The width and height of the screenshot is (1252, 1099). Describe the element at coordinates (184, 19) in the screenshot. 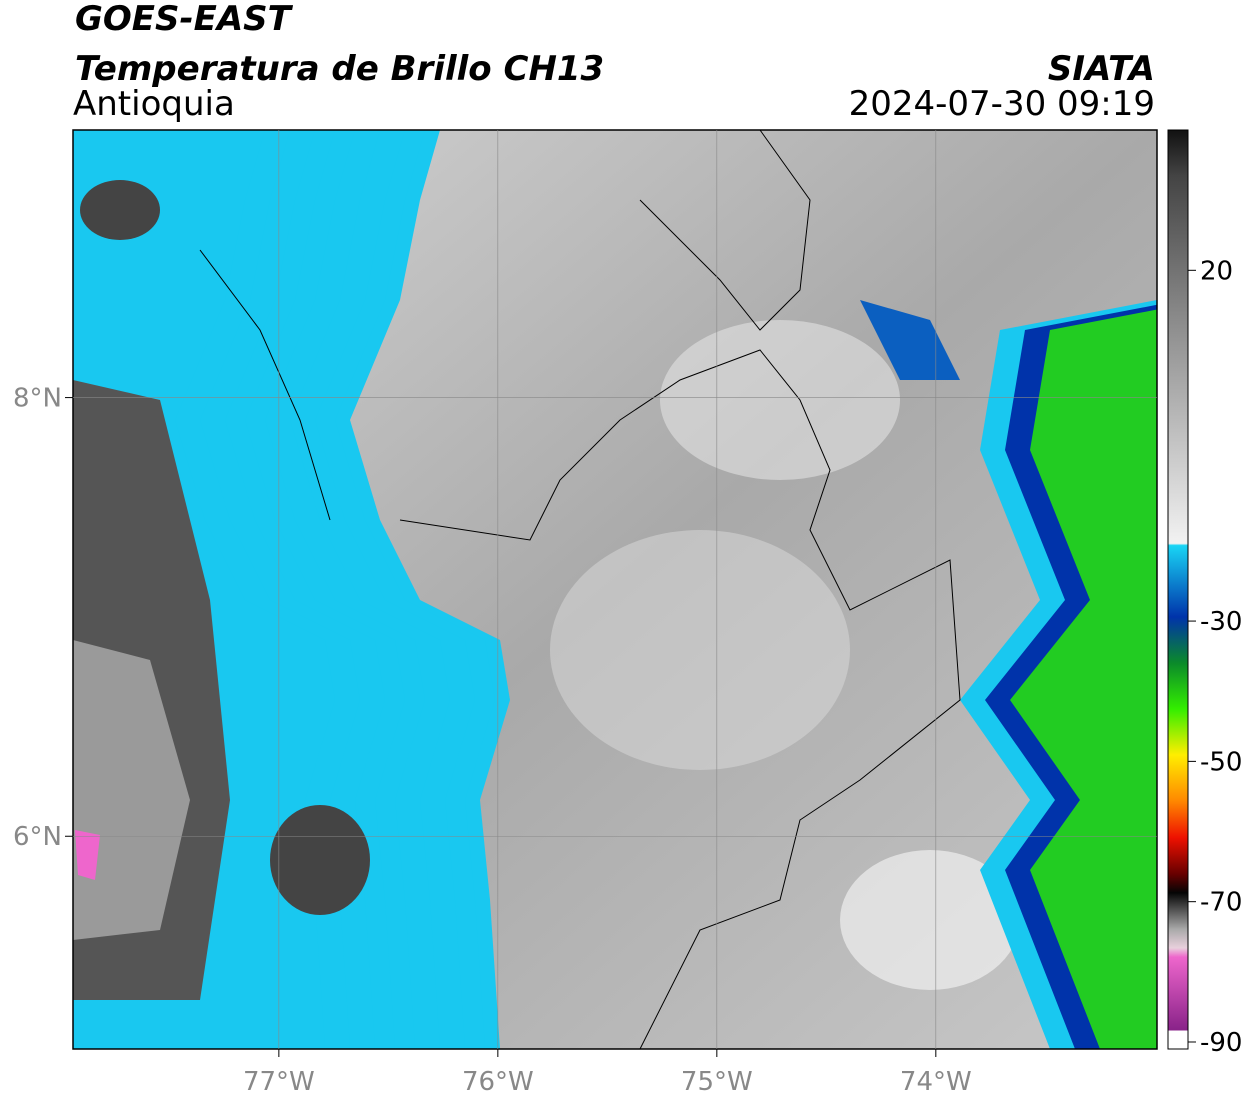

I see `title: GOES-EAST` at that location.